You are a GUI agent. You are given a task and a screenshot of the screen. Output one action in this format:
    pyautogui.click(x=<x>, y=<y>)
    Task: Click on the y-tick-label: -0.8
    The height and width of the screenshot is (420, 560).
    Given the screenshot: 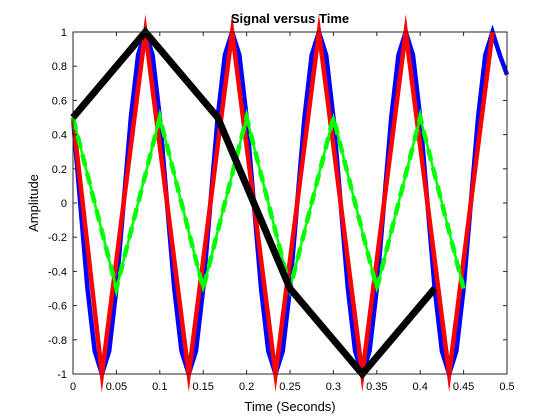 What is the action you would take?
    pyautogui.click(x=57, y=341)
    